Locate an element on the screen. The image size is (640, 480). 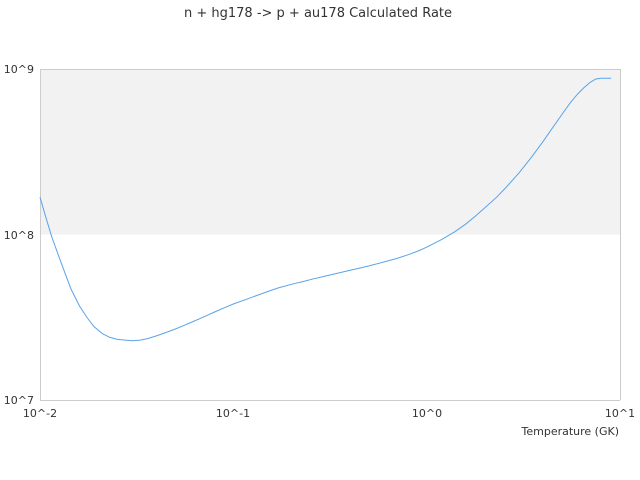
x-axis-title: Temperature (GK) is located at coordinates (570, 431).